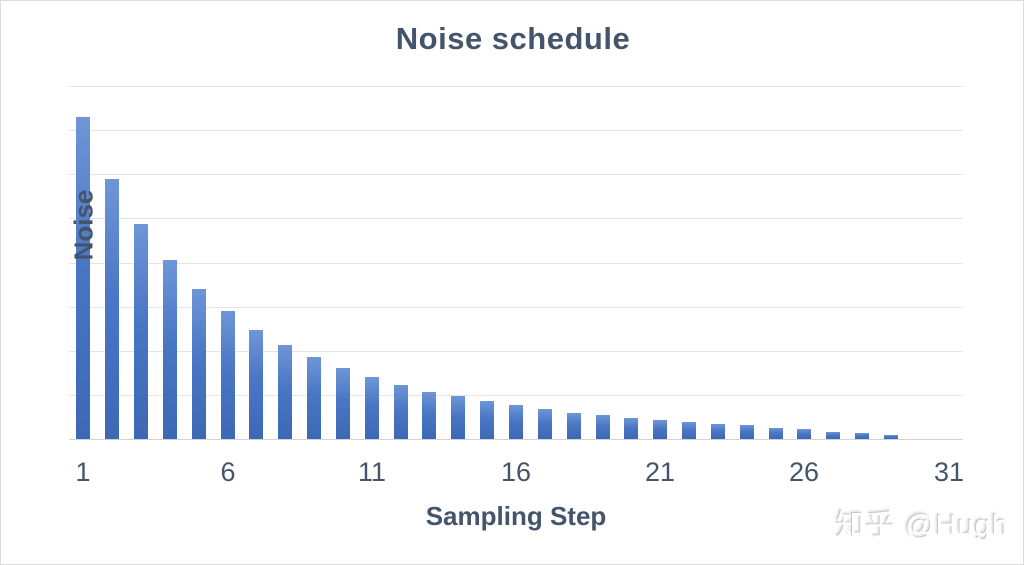 The width and height of the screenshot is (1024, 565). Describe the element at coordinates (516, 472) in the screenshot. I see `x-tick-label-16: 16` at that location.